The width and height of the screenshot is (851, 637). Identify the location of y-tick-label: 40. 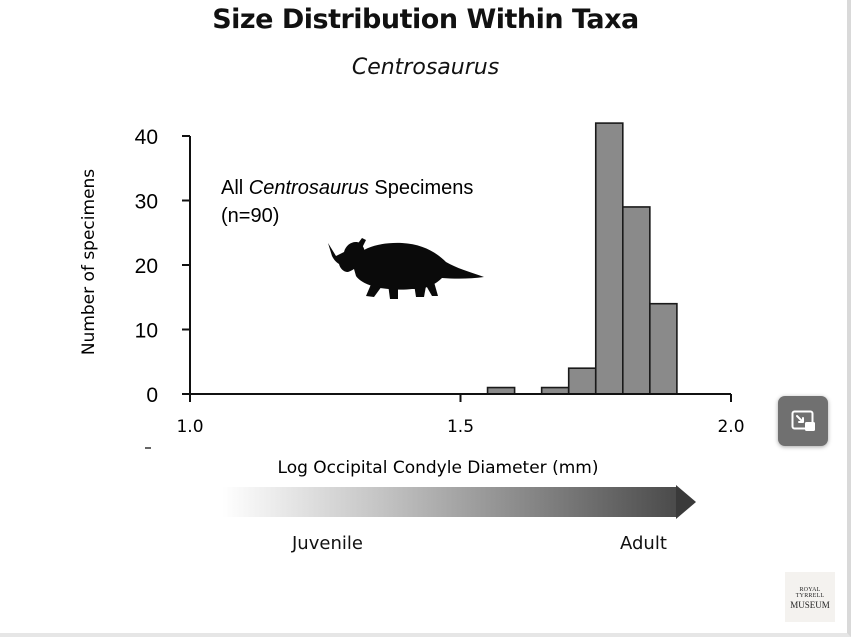
(146, 137).